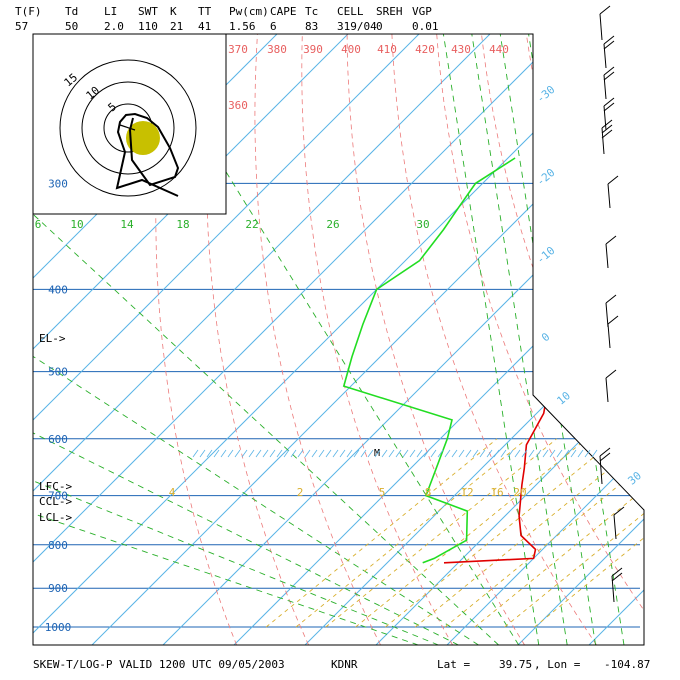  What do you see at coordinates (422, 224) in the screenshot?
I see `moist-tick-label: 30` at bounding box center [422, 224].